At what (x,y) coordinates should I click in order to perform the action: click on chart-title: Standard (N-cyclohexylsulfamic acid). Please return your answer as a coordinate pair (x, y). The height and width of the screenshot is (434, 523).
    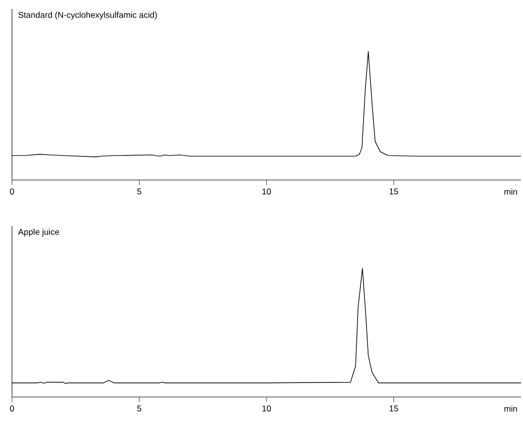
    Looking at the image, I should click on (87, 16).